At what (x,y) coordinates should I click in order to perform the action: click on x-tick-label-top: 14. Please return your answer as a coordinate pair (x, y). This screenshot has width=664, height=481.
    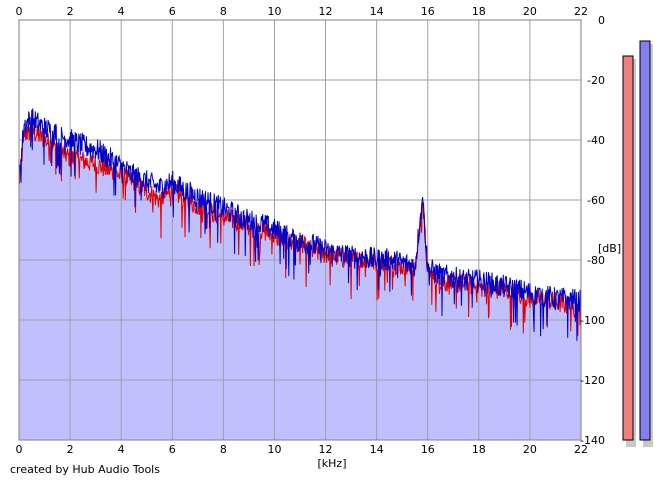
    Looking at the image, I should click on (377, 11).